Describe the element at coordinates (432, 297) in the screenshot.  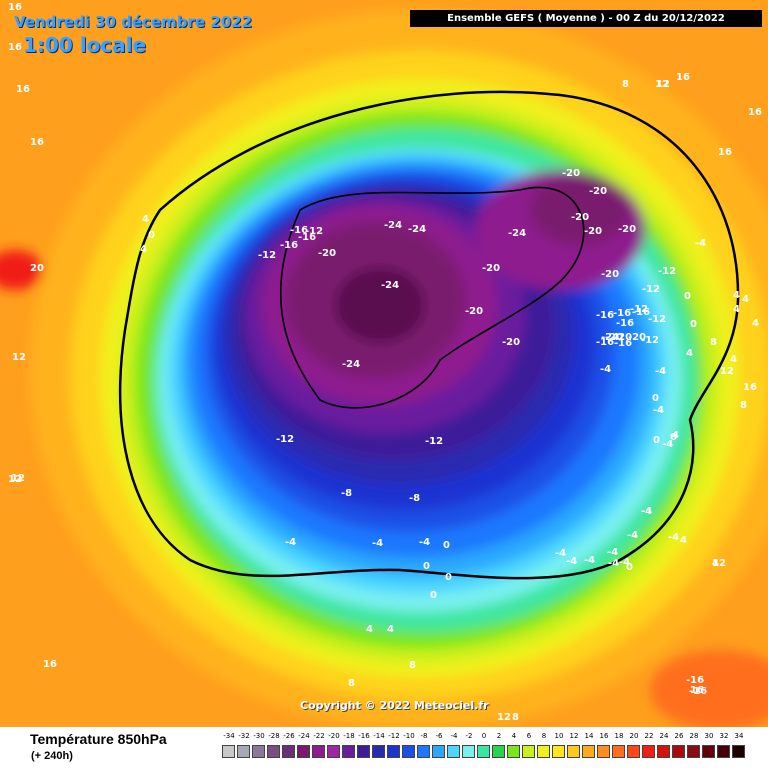
I see `minus-twenty-contour` at that location.